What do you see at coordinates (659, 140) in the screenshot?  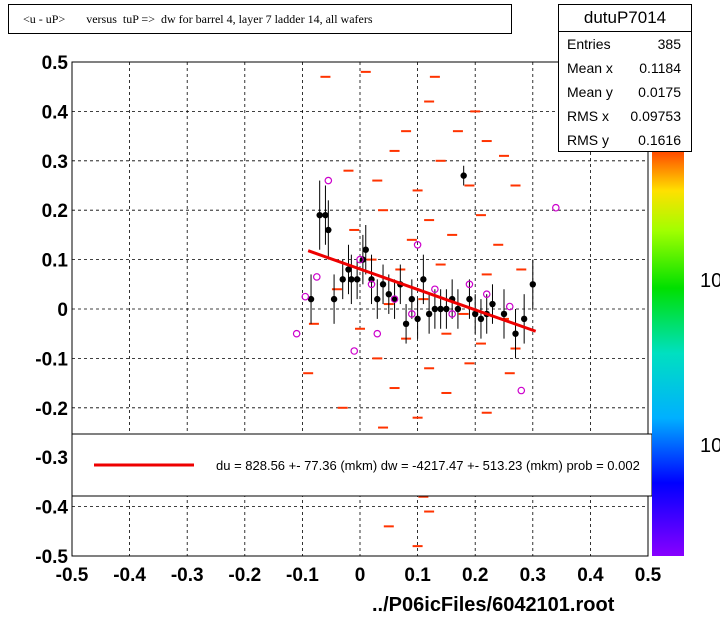 I see `stats-value: 0.1616` at bounding box center [659, 140].